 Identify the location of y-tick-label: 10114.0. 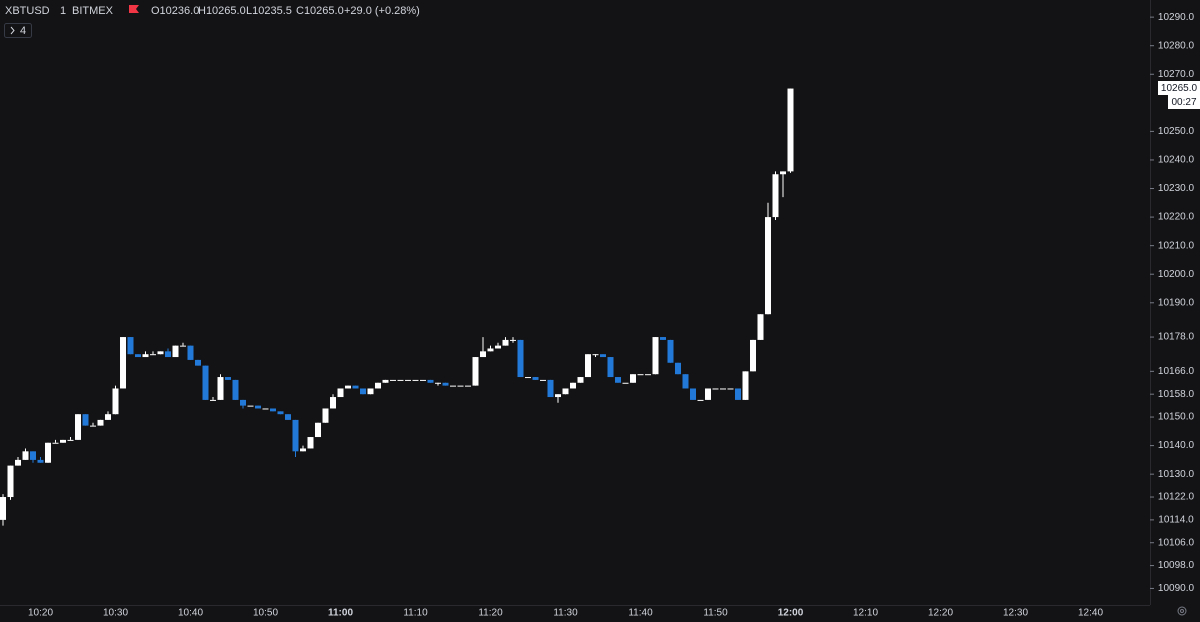
(1176, 520).